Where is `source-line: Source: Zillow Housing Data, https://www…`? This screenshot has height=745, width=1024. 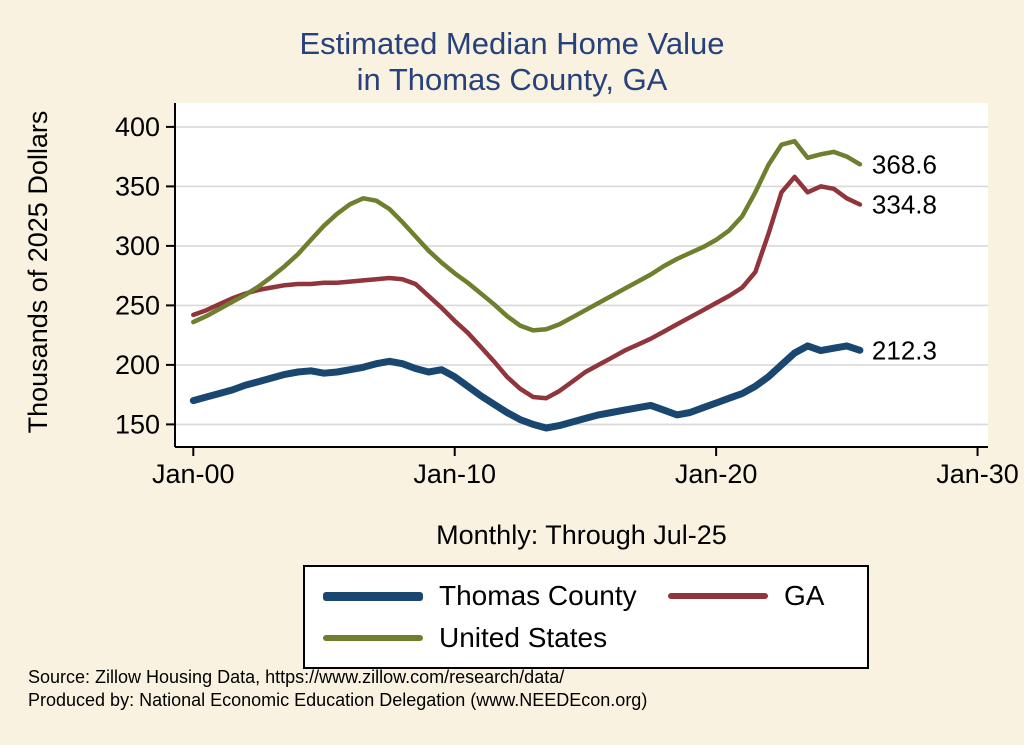 source-line: Source: Zillow Housing Data, https://www… is located at coordinates (296, 677).